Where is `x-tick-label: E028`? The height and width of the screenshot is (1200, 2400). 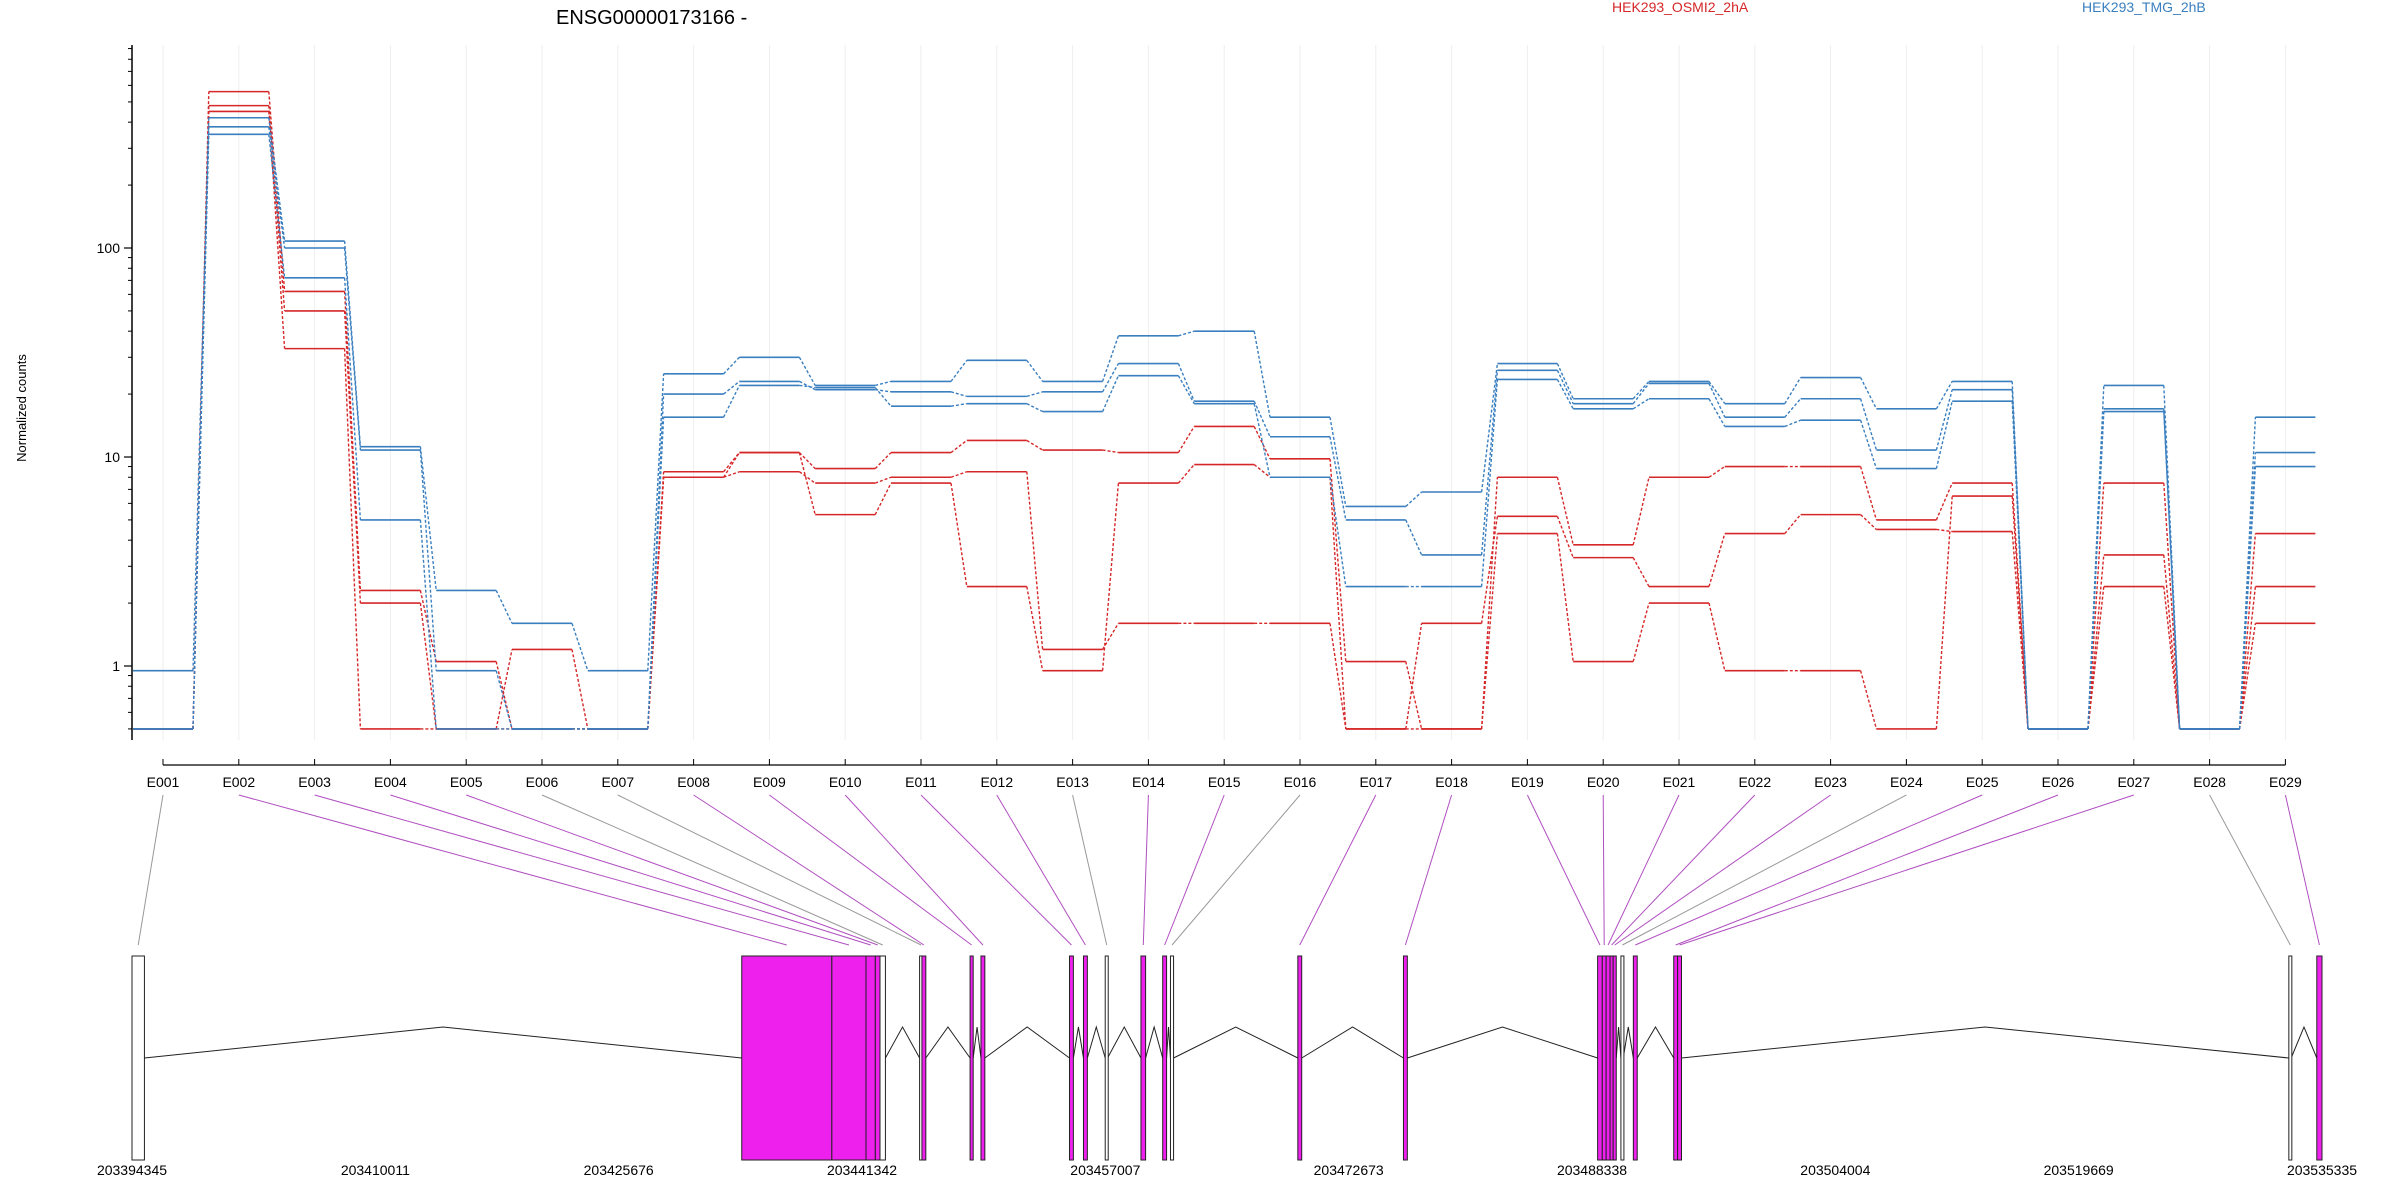 x-tick-label: E028 is located at coordinates (2209, 782).